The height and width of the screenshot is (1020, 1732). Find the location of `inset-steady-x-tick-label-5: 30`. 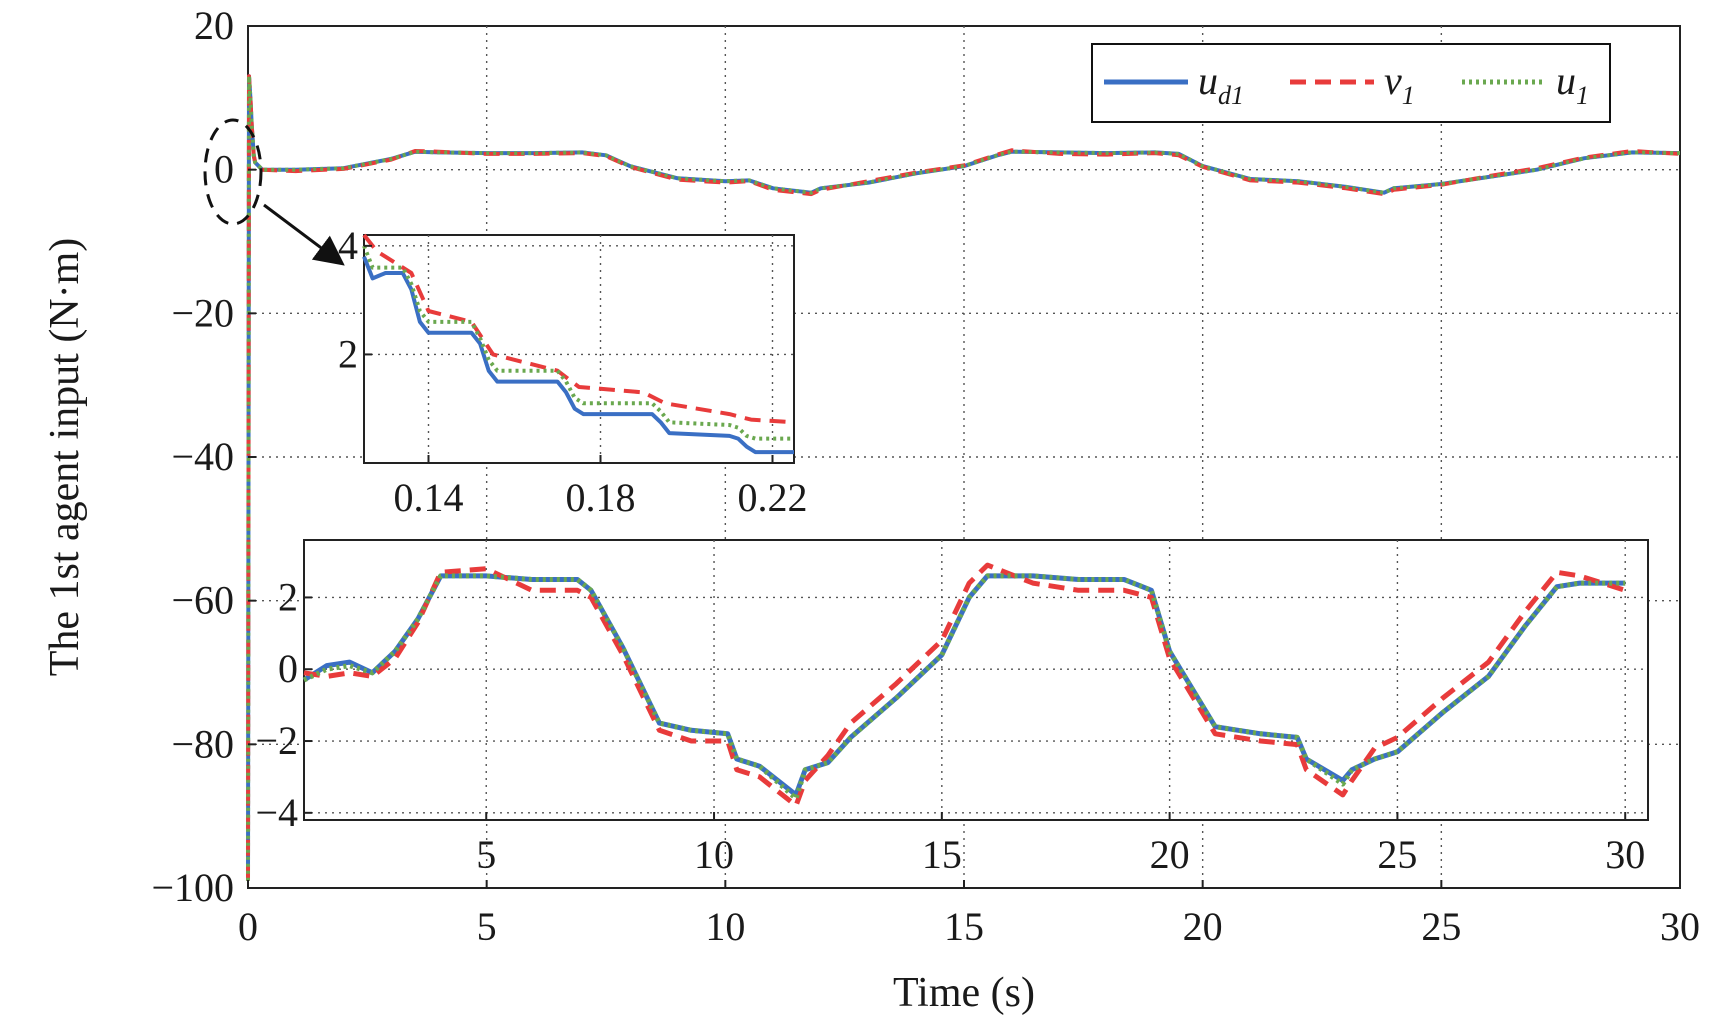

inset-steady-x-tick-label-5: 30 is located at coordinates (1625, 854).